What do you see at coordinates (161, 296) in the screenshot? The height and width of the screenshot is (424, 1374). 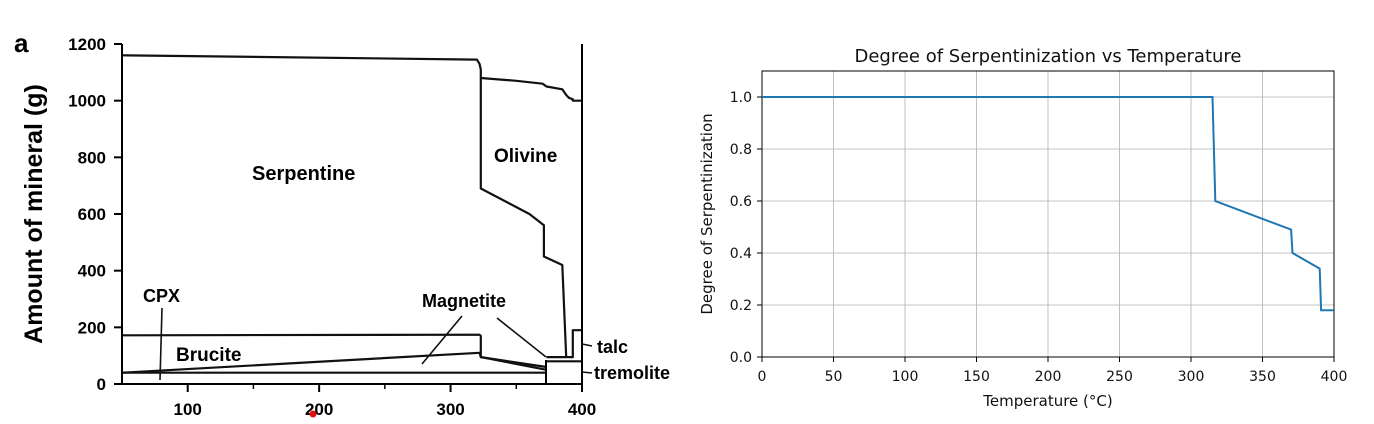 I see `region-label-cpx: CPX` at bounding box center [161, 296].